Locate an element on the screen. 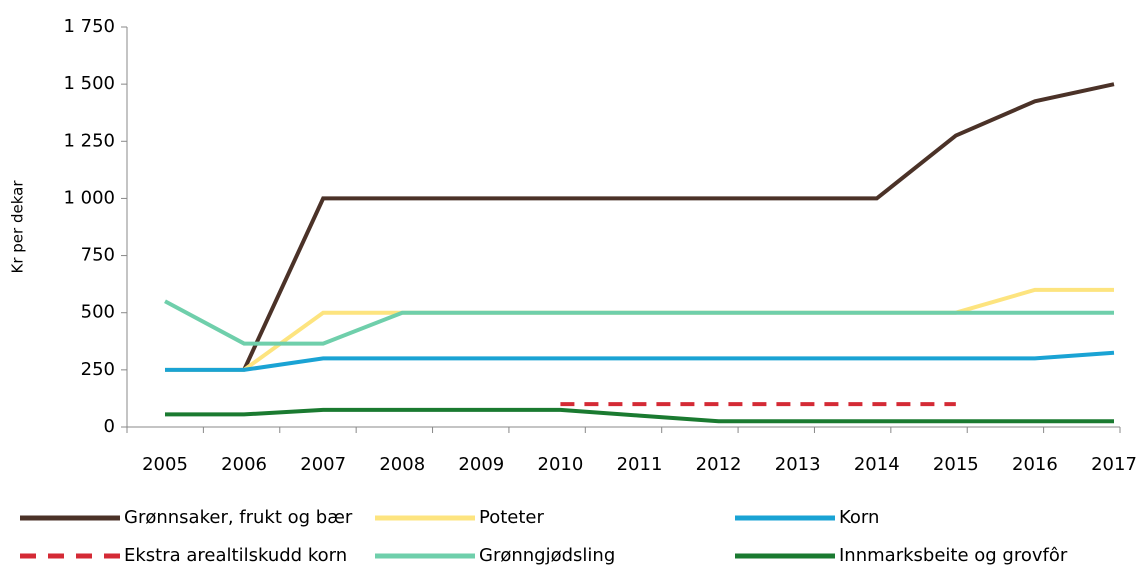  x-tick-label: 2014 is located at coordinates (877, 464).